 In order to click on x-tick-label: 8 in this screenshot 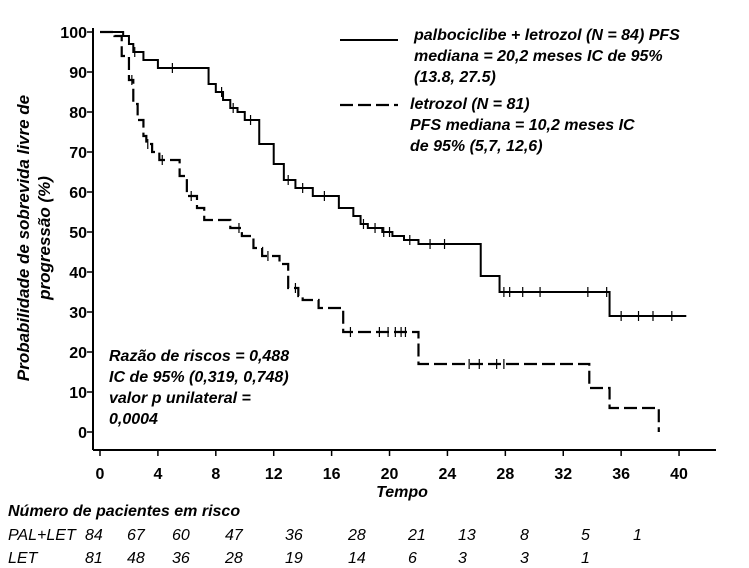, I will do `click(215, 474)`.